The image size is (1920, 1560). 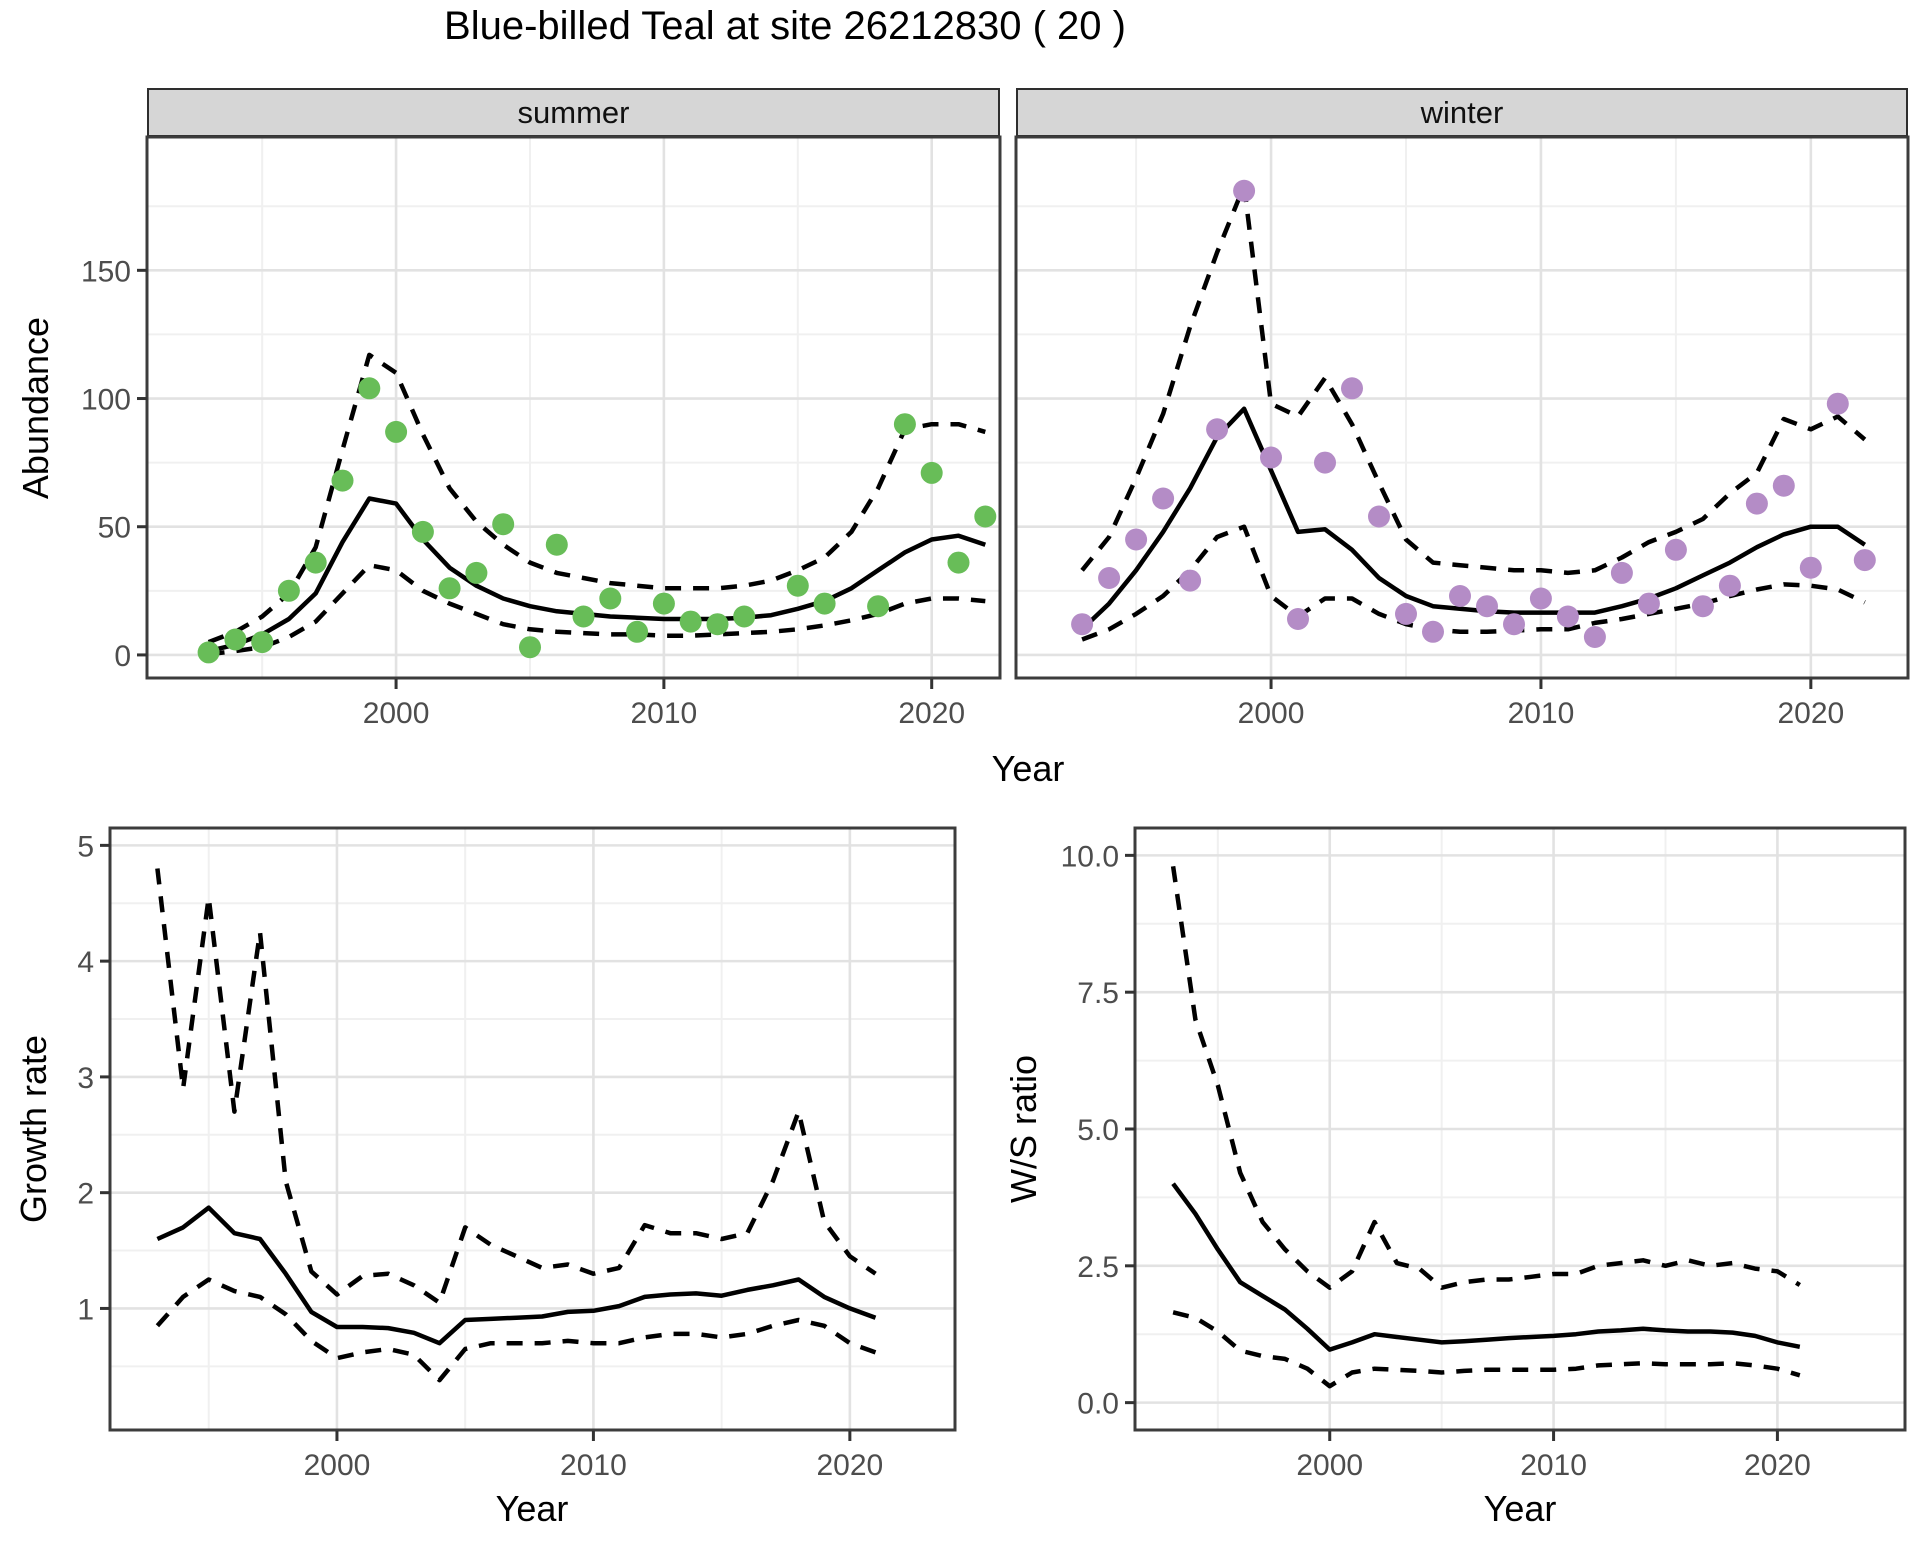 I want to click on y-tick-label: 100, so click(x=106, y=400).